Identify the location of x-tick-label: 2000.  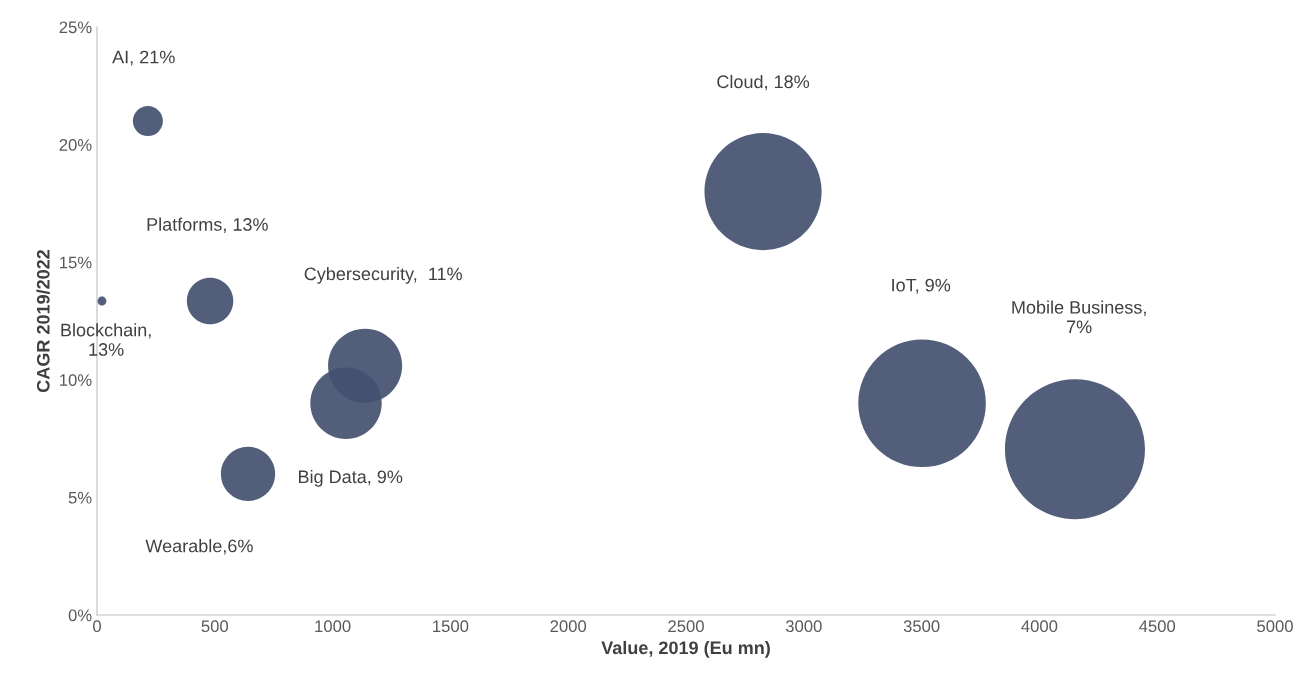
(568, 626).